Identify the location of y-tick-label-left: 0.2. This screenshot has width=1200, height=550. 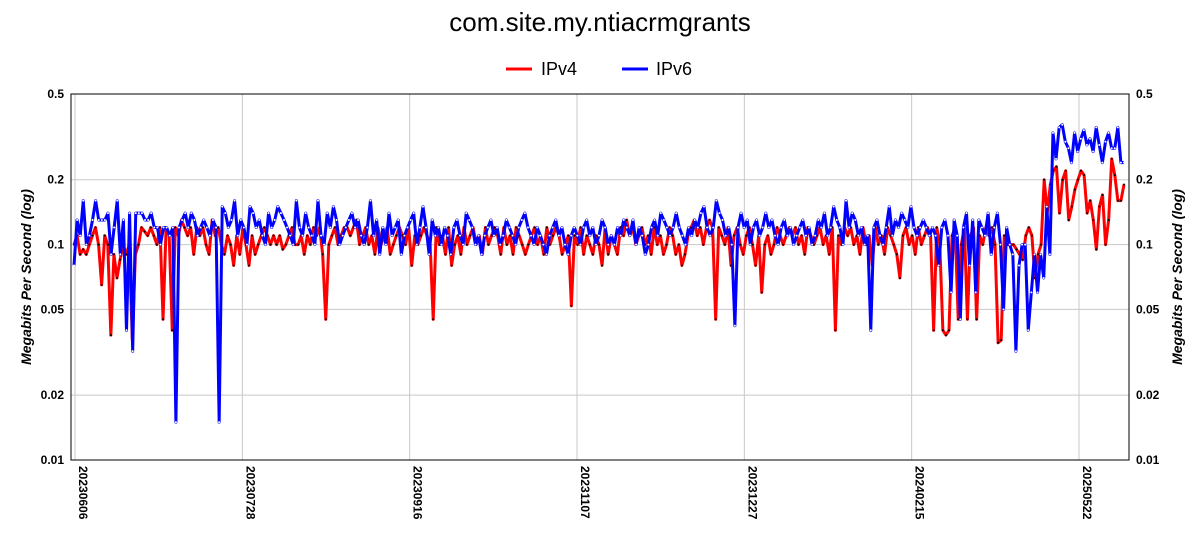
(55, 180).